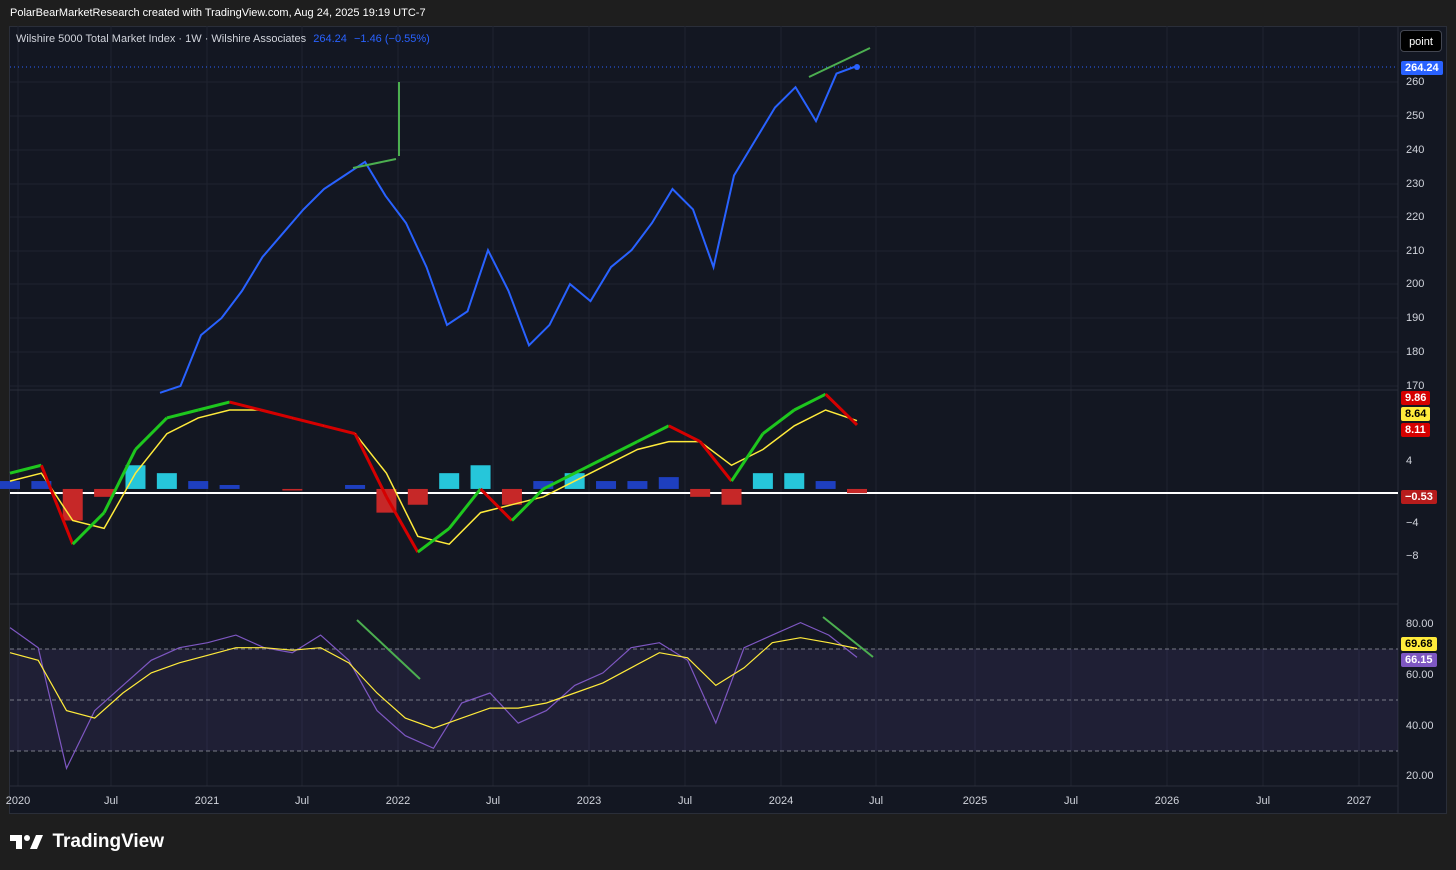 The height and width of the screenshot is (870, 1456). What do you see at coordinates (388, 649) in the screenshot?
I see `rsi-trendline-2021` at bounding box center [388, 649].